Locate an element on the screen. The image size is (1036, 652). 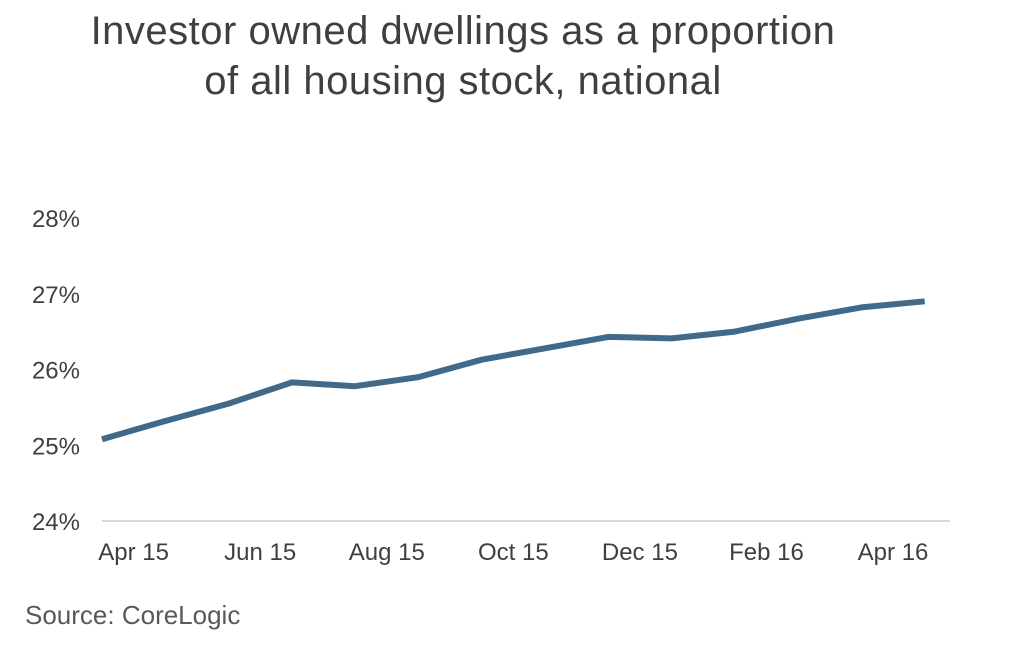
y-tick-label: 27% is located at coordinates (56, 295).